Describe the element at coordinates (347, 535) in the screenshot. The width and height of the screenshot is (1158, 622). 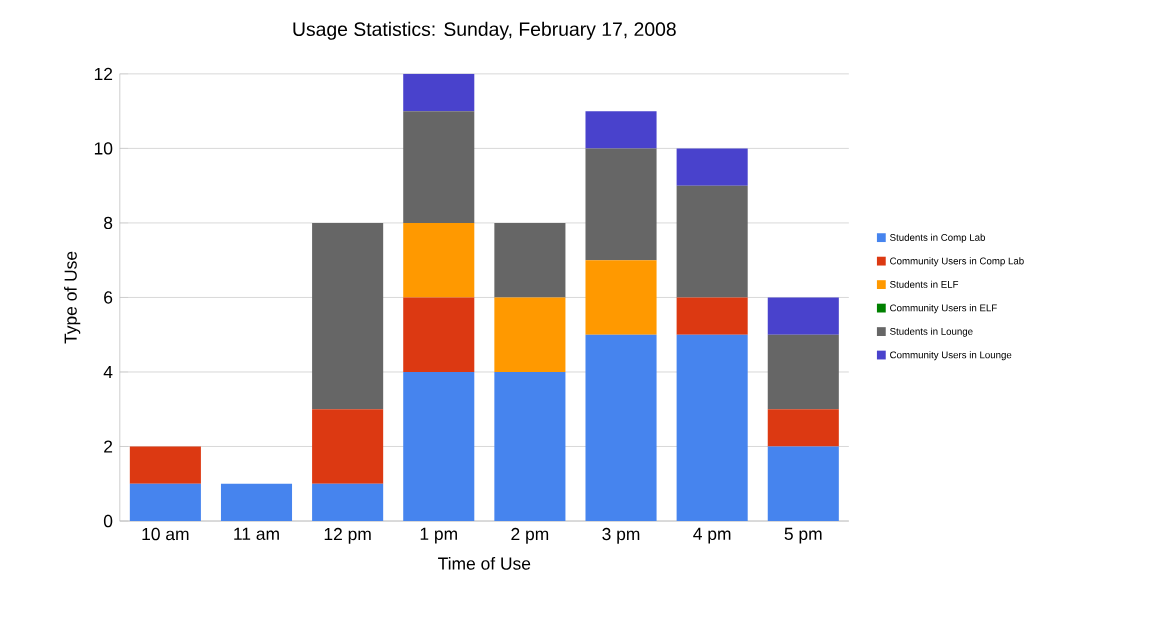
I see `x-tick-label: 12 pm` at that location.